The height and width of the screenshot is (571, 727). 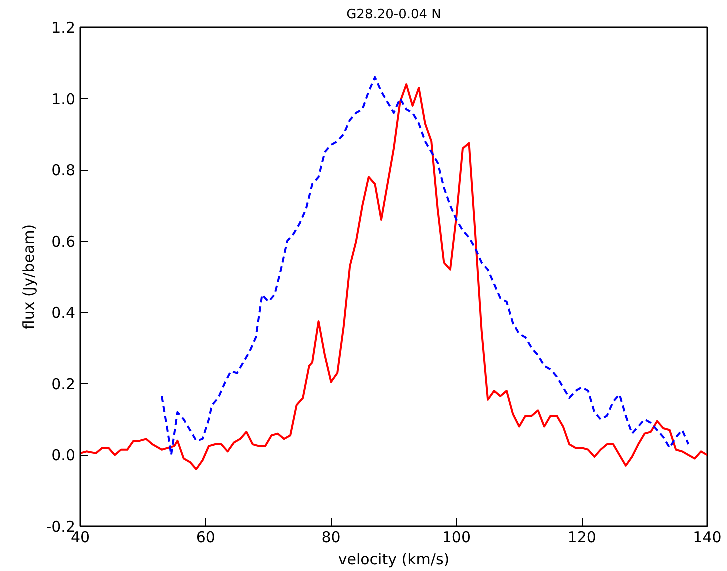 What do you see at coordinates (331, 537) in the screenshot?
I see `x-tick-label: 80` at bounding box center [331, 537].